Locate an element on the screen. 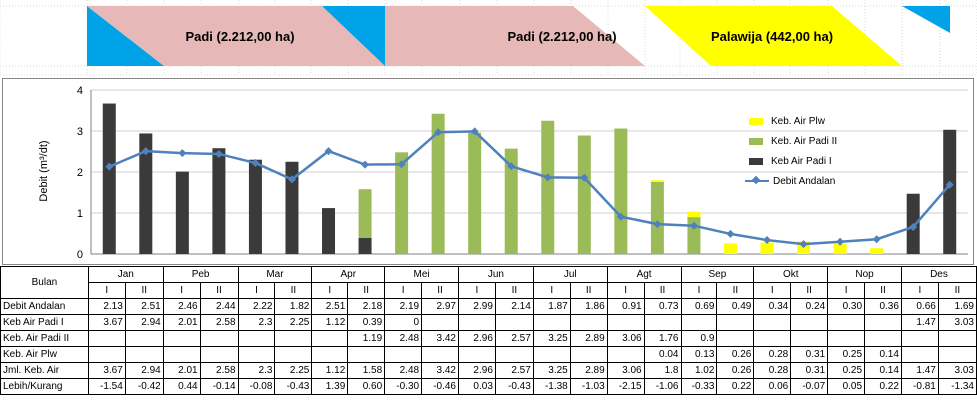  table-cell: -0.08 is located at coordinates (256, 386).